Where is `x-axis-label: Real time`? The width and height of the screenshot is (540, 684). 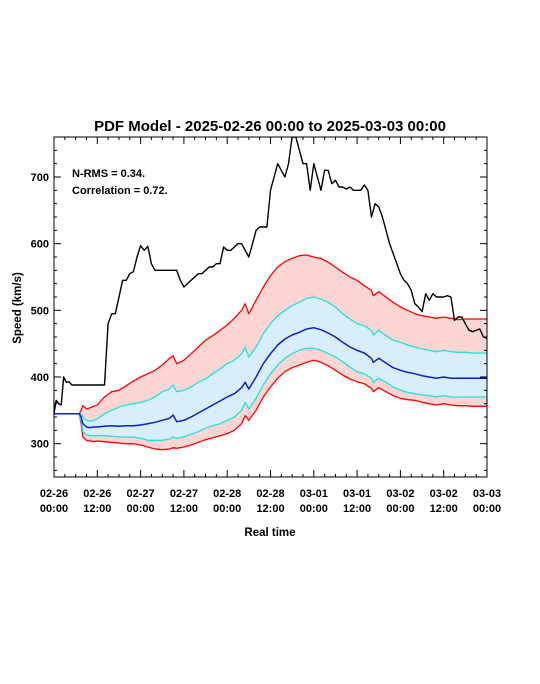
x-axis-label: Real time is located at coordinates (269, 533).